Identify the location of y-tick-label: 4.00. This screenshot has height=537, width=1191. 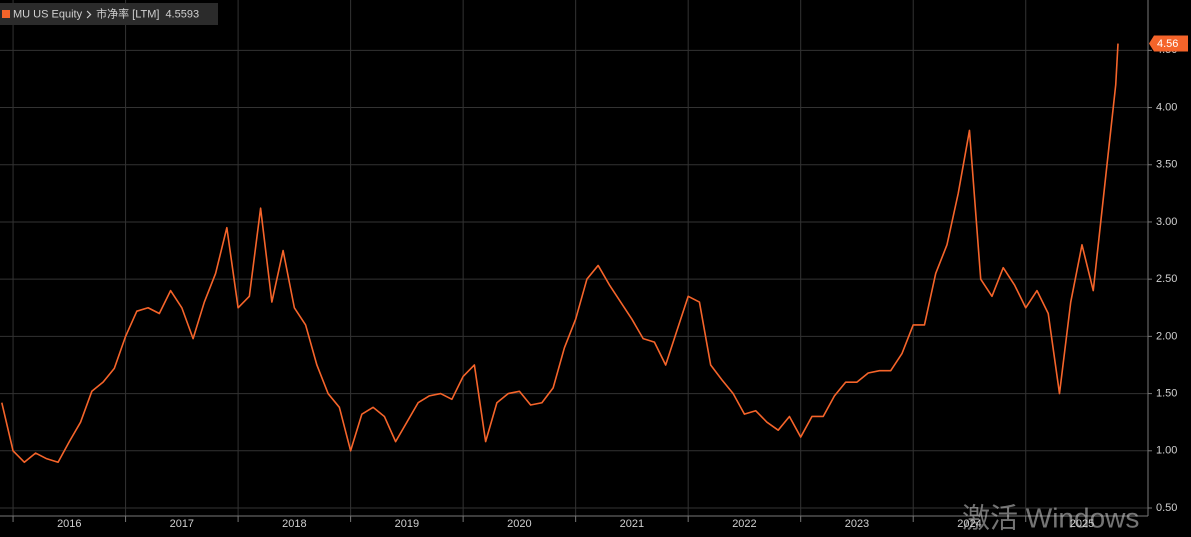
(1166, 107).